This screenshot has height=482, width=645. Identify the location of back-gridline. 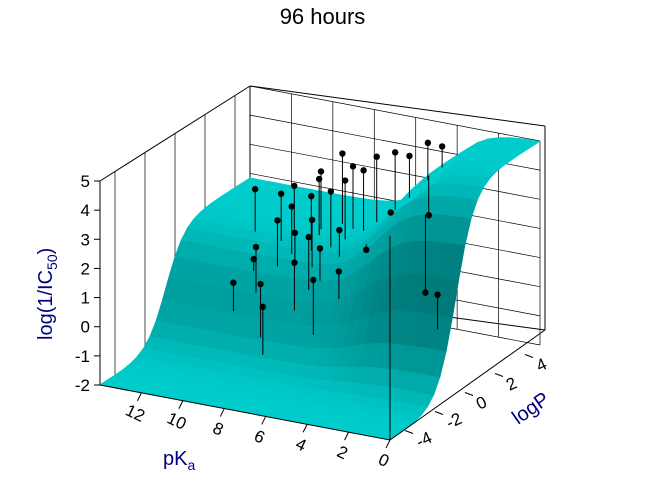
(395, 113).